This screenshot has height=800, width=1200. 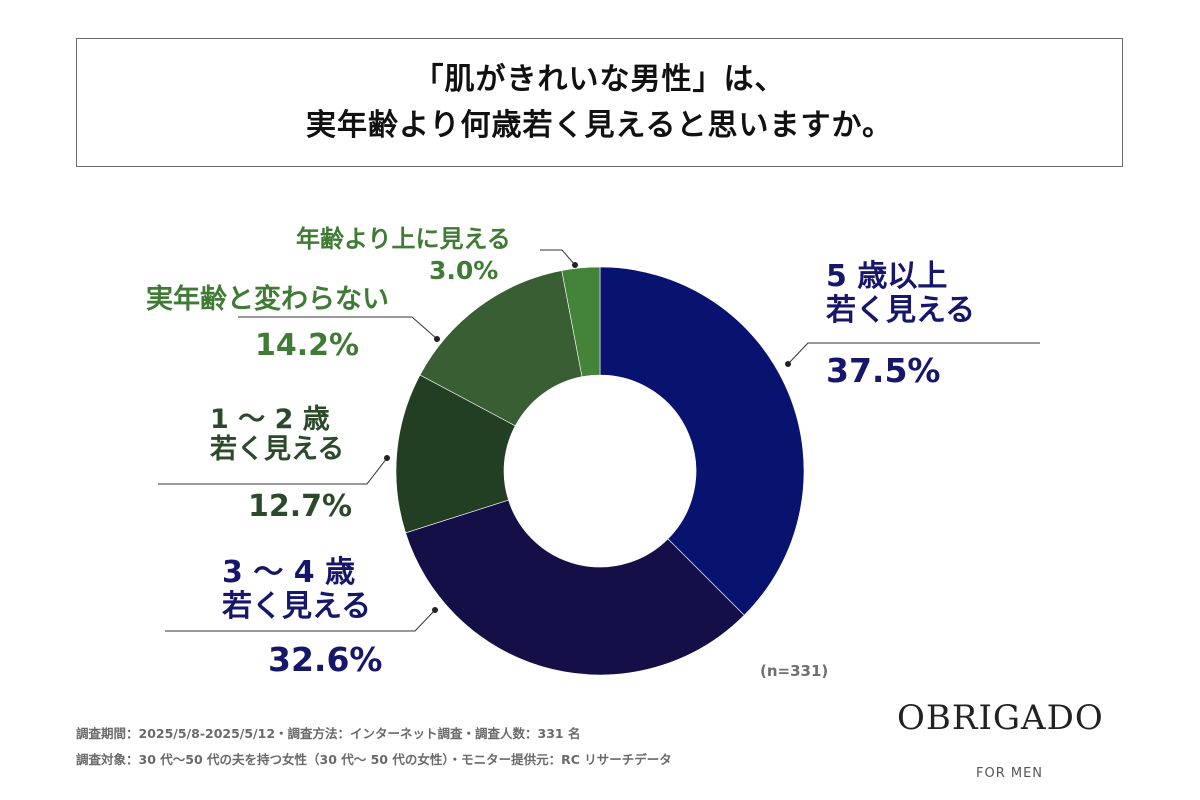 I want to click on label-5plus: 5 歳以上 若く見える, so click(x=900, y=293).